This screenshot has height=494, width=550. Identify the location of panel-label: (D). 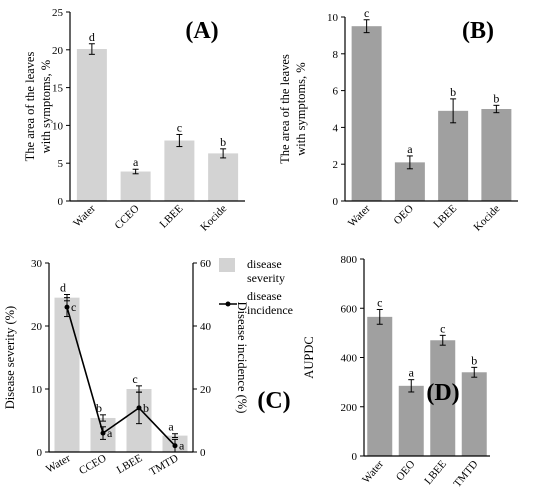
(442, 393).